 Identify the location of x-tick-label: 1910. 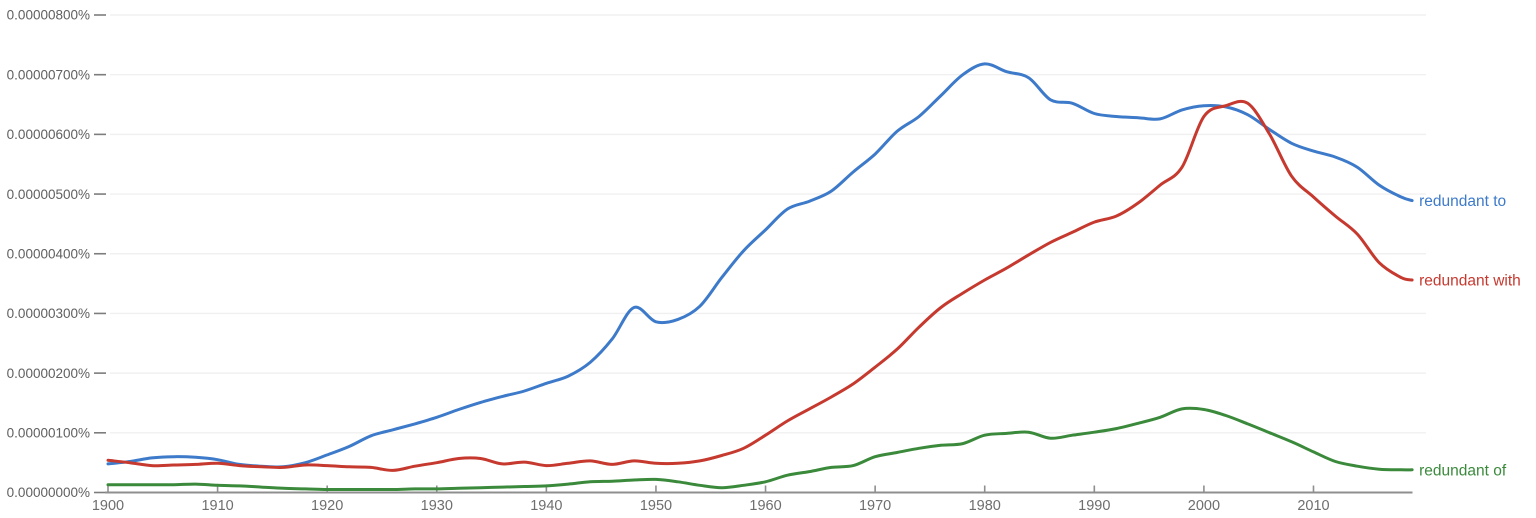
(217, 506).